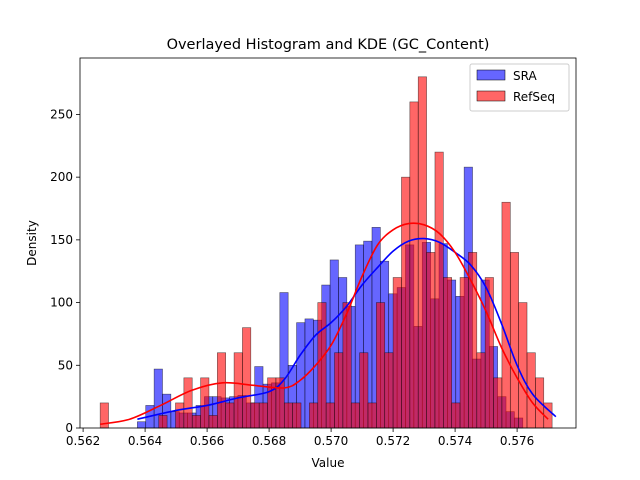  Describe the element at coordinates (331, 441) in the screenshot. I see `x-tick-label: 0.570` at that location.